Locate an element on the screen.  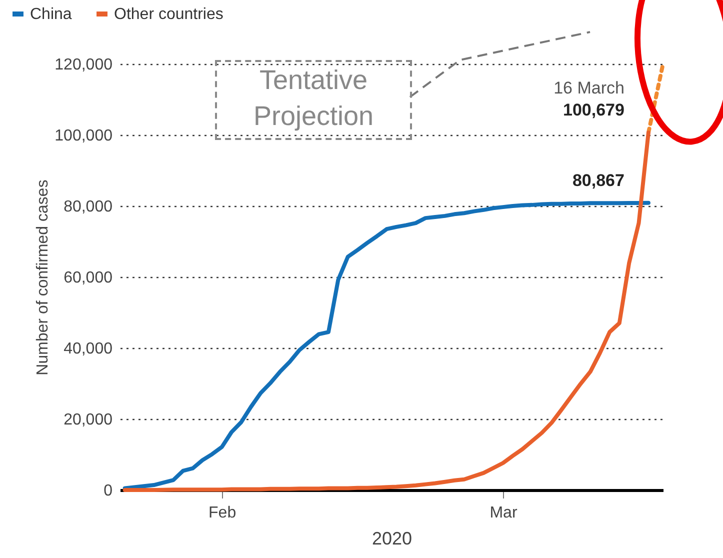
y-tick-label: 100,000 is located at coordinates (83, 136).